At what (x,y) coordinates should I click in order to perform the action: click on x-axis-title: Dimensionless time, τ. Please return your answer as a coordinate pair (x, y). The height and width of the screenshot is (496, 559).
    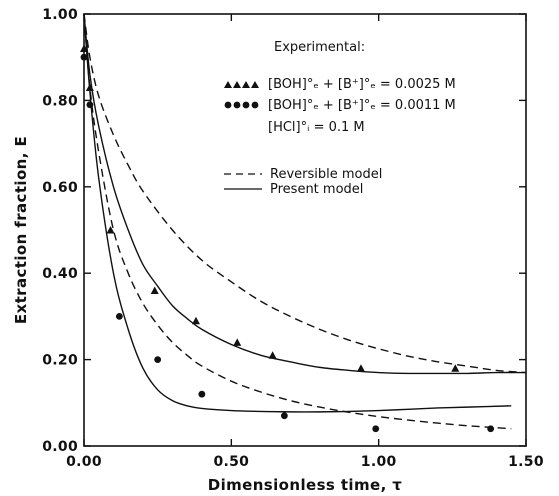
    Looking at the image, I should click on (305, 485).